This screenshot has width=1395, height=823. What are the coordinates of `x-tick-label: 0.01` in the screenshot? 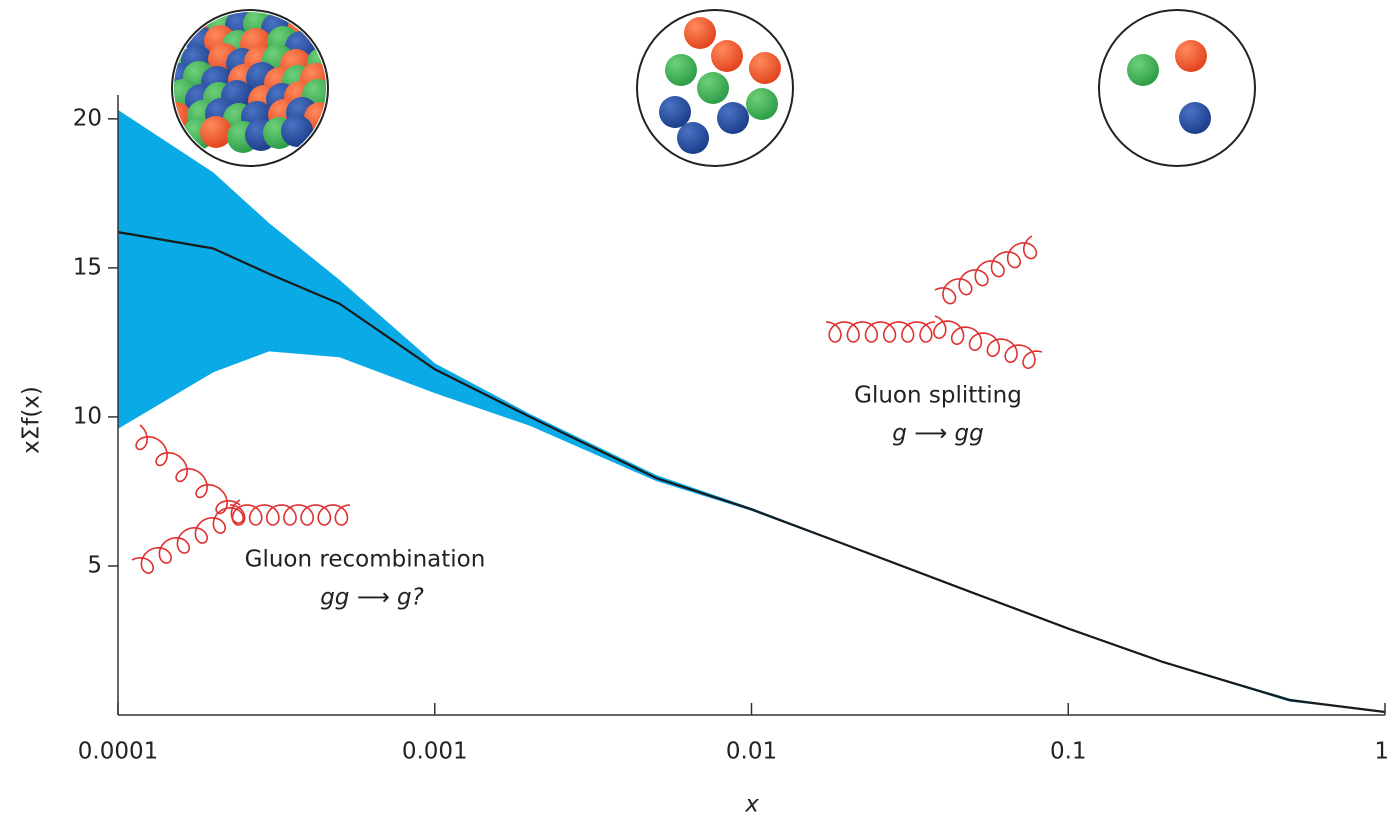 It's located at (751, 752).